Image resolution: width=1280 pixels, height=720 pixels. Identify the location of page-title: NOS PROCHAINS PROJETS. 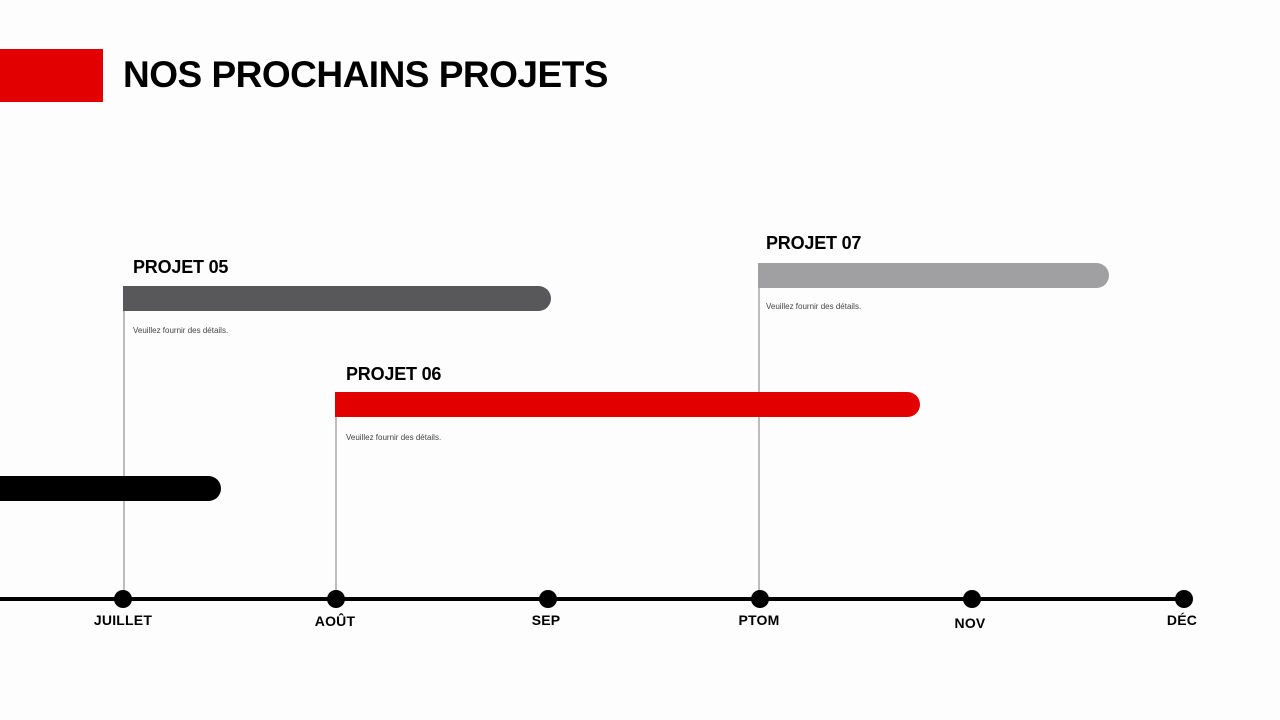
(365, 74).